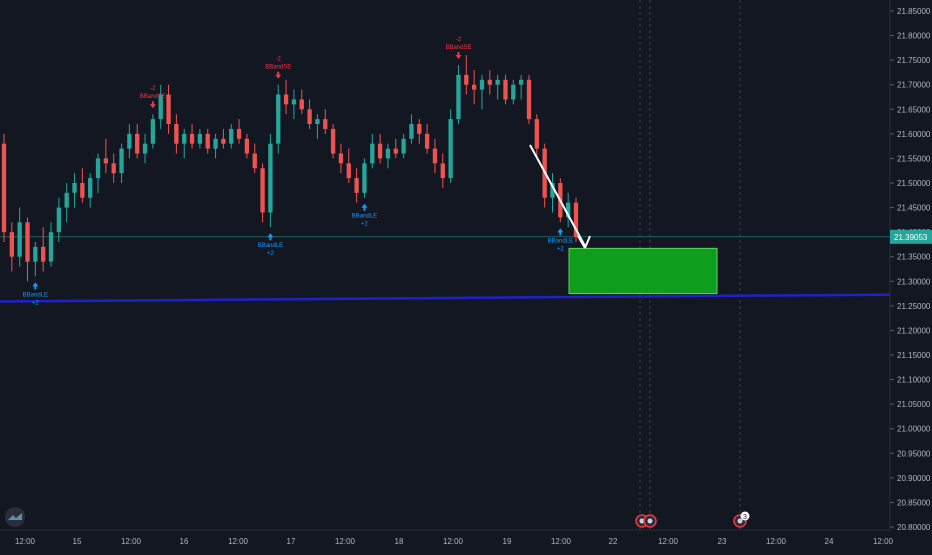 The image size is (932, 555). I want to click on price-tick-label: 21.80000, so click(914, 36).